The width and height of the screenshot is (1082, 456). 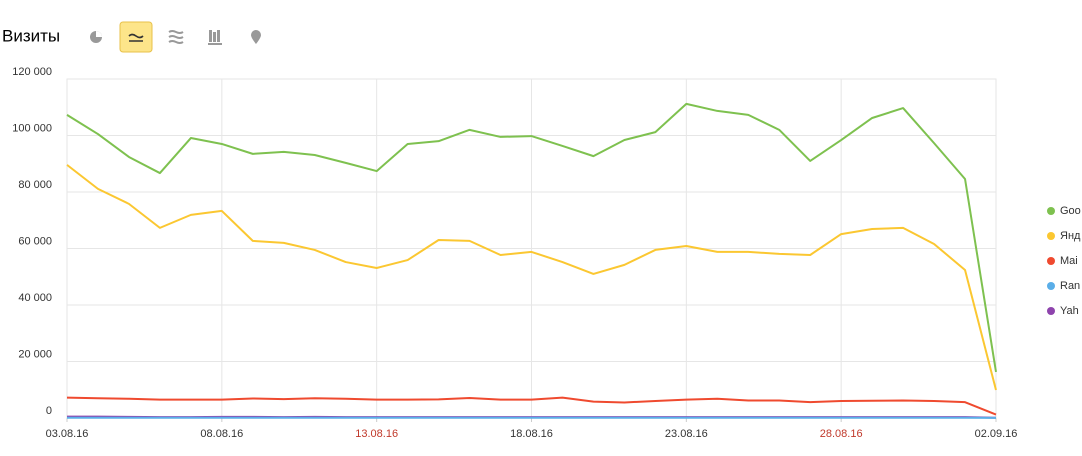 I want to click on y-tick-label: 80 000, so click(x=35, y=185).